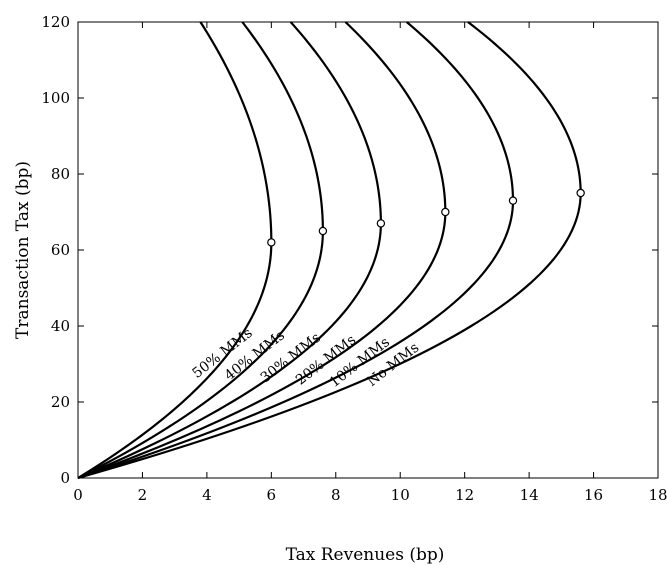  Describe the element at coordinates (65, 478) in the screenshot. I see `y-tick-label: 0` at that location.